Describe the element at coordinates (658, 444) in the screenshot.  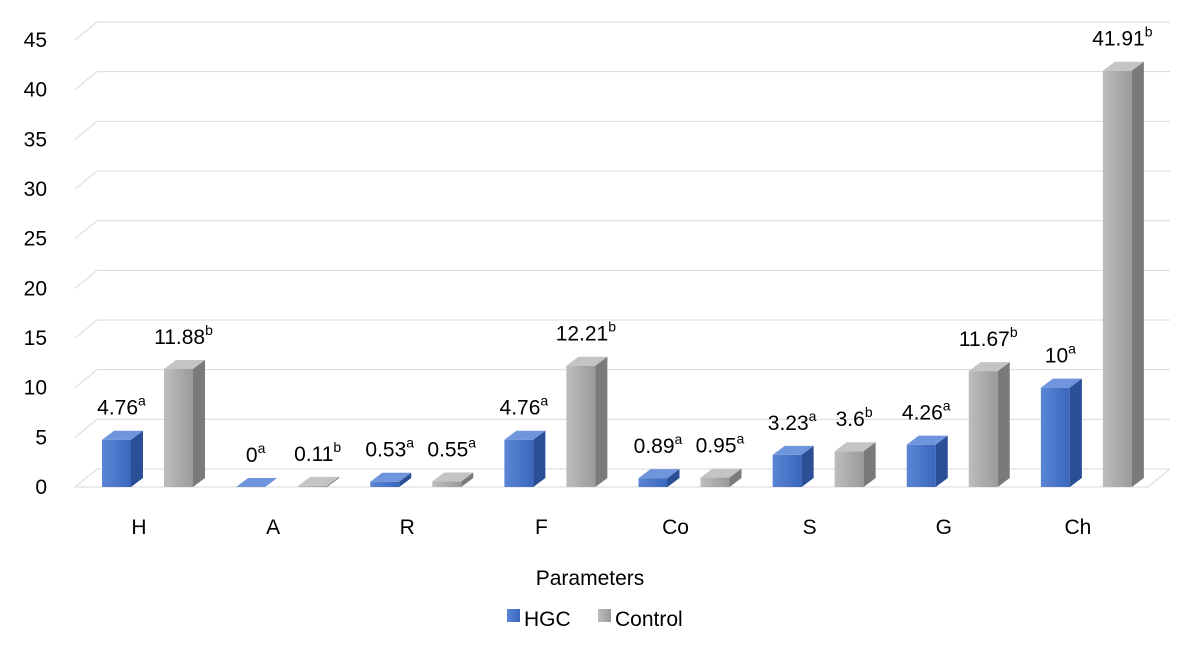
I see `data-label-hgc-co: 0.89a` at that location.